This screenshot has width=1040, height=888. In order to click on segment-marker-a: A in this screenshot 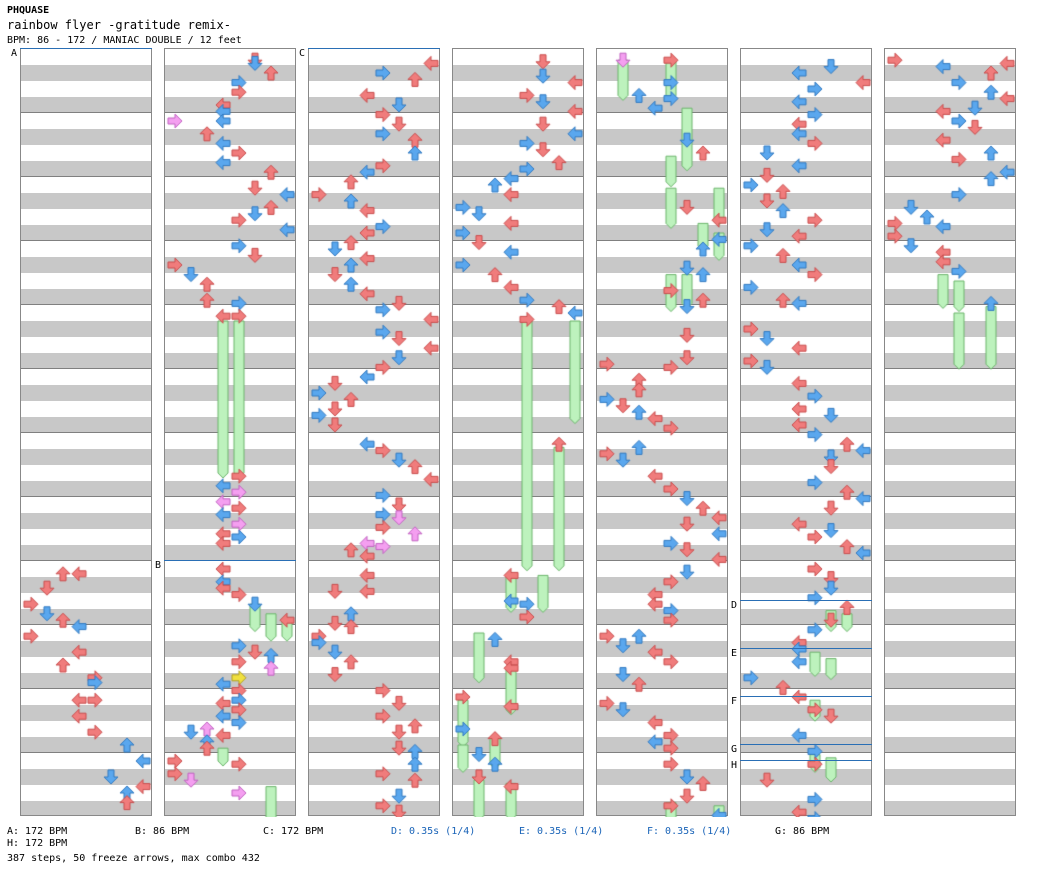, I will do `click(14, 53)`.